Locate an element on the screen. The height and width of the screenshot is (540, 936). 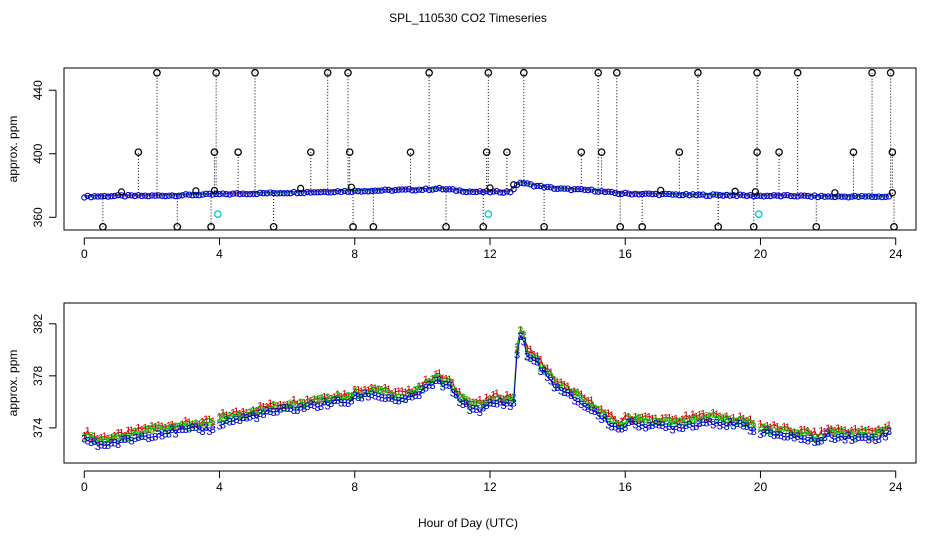
top-x-tick-label: 16 is located at coordinates (626, 254).